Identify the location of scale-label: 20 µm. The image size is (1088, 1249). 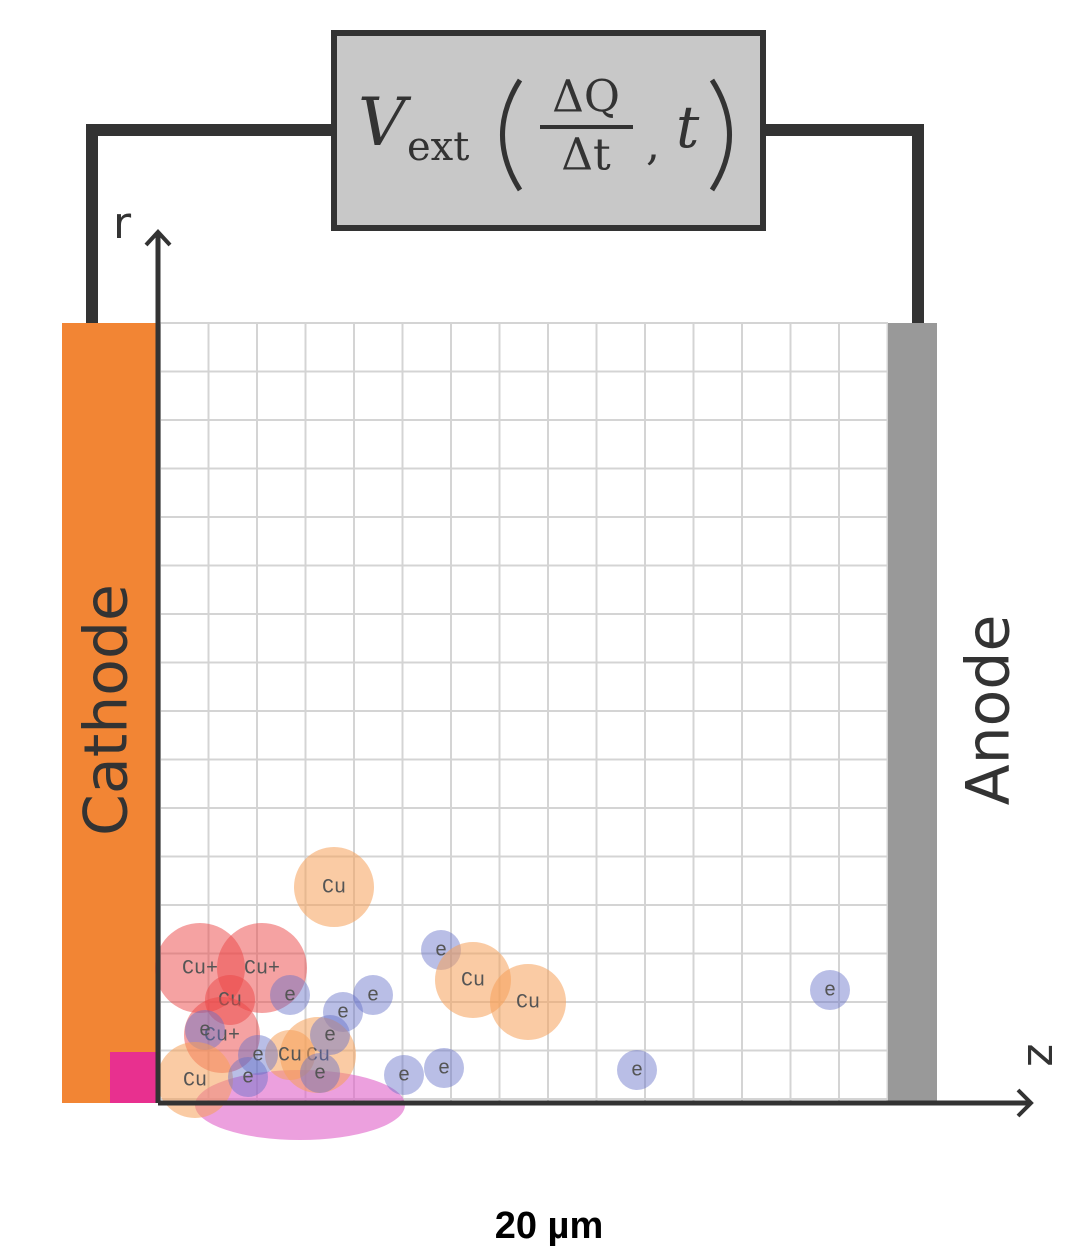
(549, 1226).